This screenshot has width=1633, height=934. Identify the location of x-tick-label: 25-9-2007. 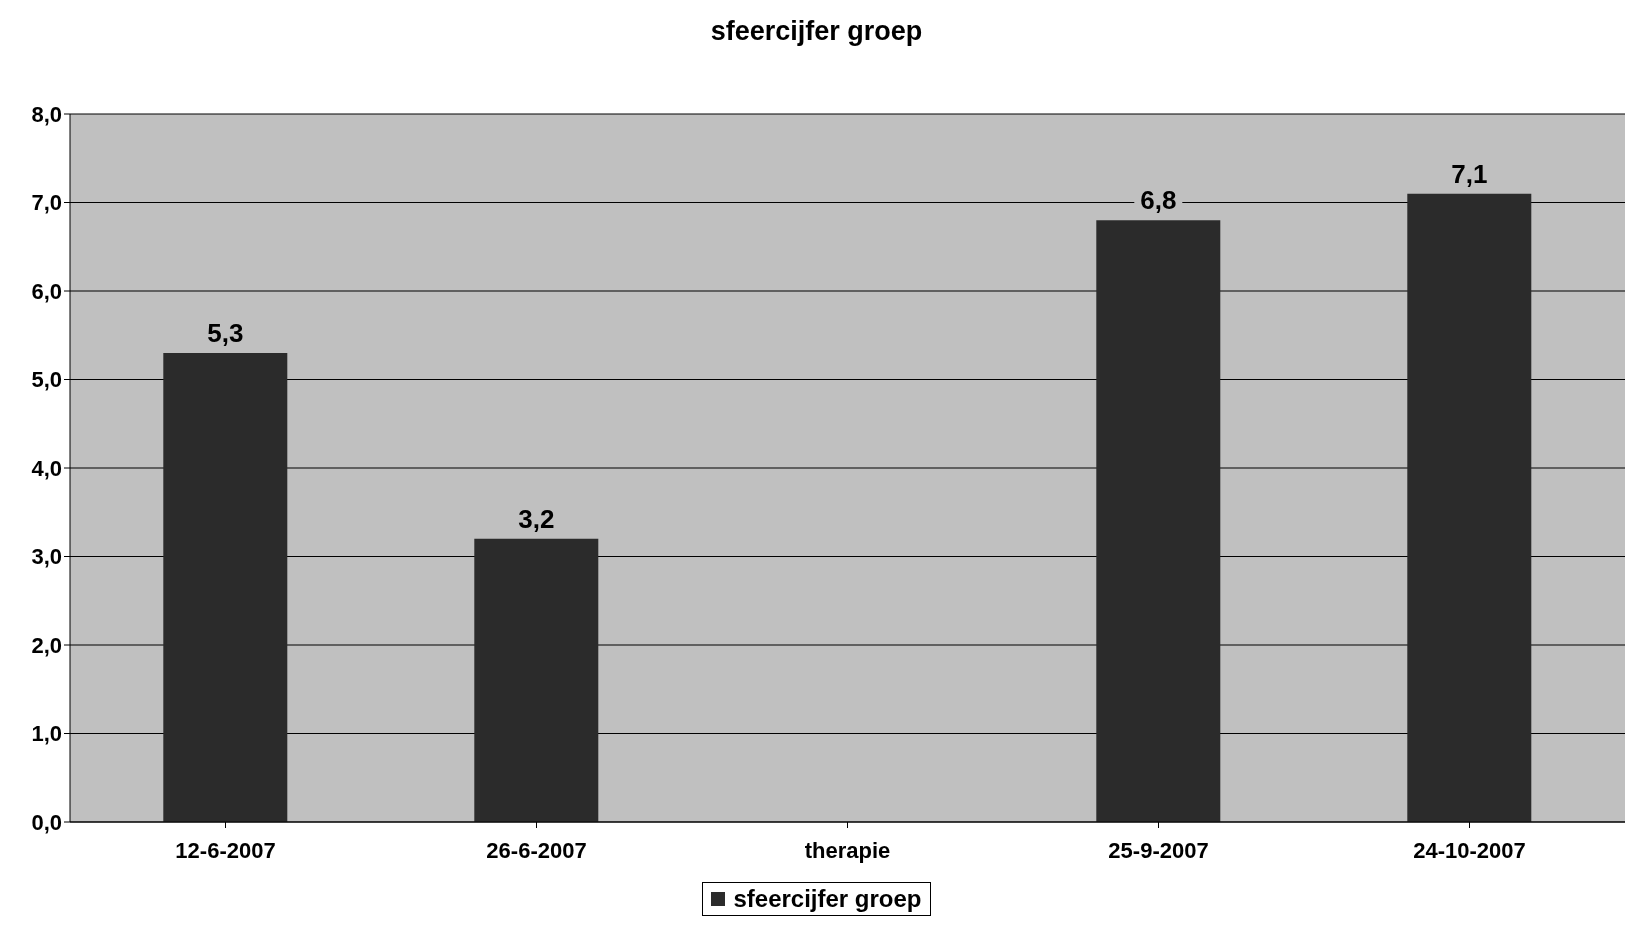
(1158, 850).